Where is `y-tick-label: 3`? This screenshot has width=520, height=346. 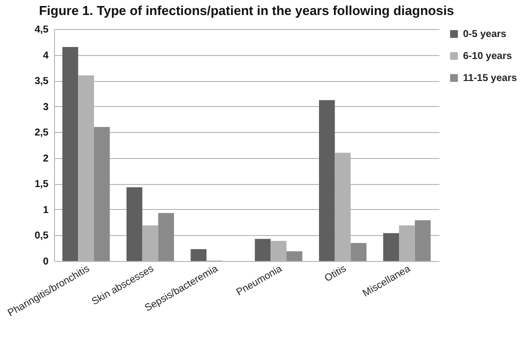
y-tick-label: 3 is located at coordinates (45, 107).